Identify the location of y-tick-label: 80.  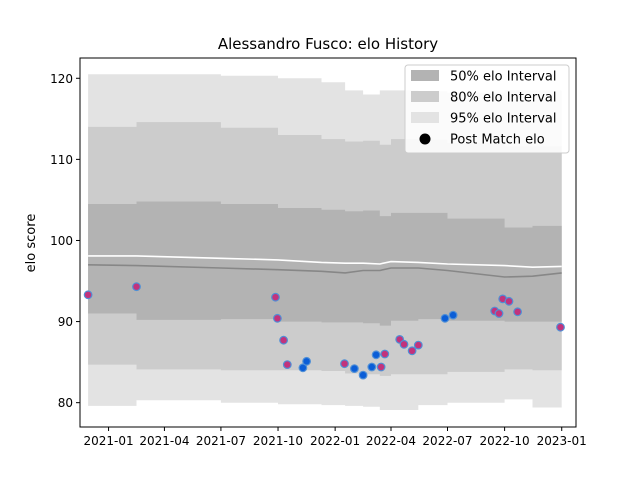
(65, 403).